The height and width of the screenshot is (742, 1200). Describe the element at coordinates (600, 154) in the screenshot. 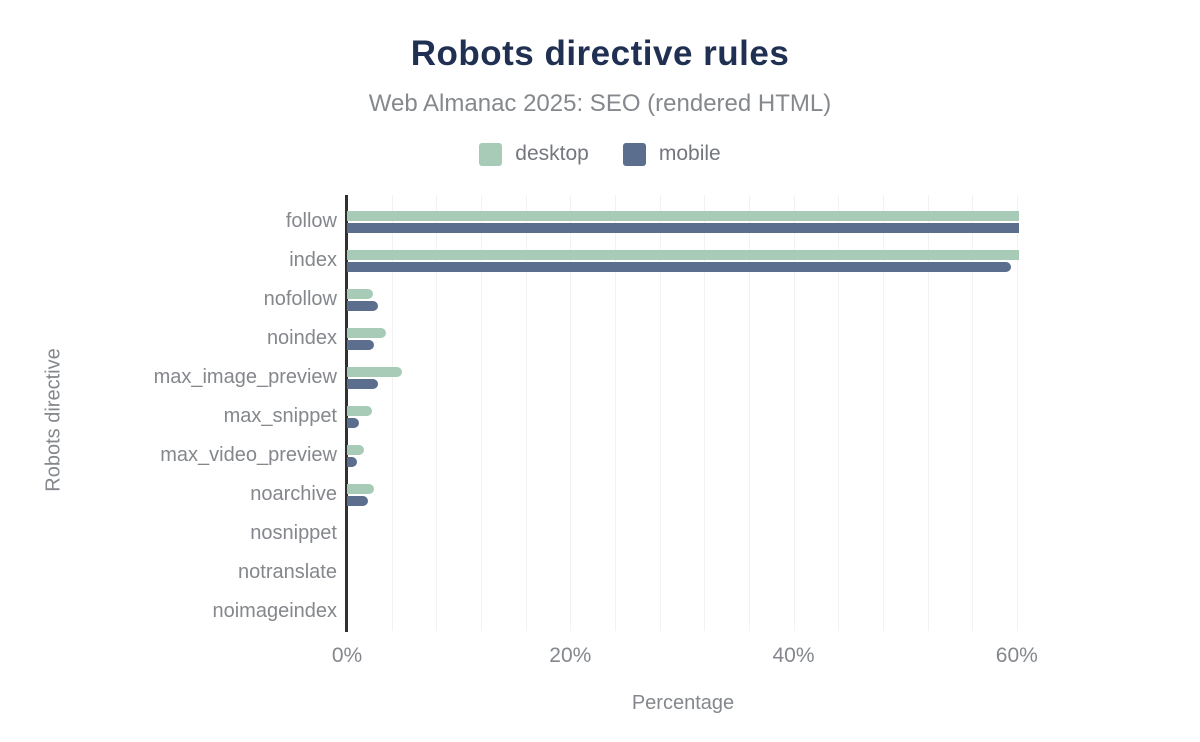

I see `legend: desktop mobile` at that location.